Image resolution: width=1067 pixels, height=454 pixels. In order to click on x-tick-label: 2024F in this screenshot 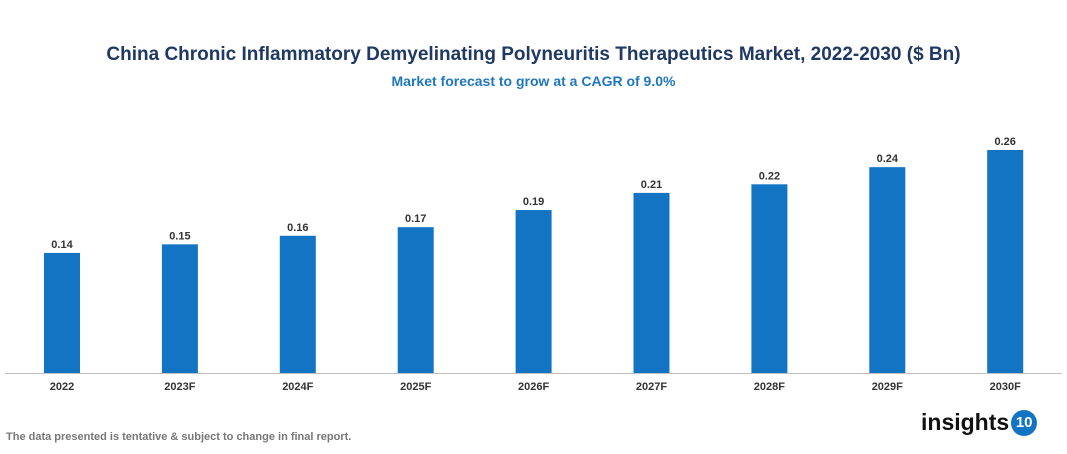, I will do `click(297, 387)`.